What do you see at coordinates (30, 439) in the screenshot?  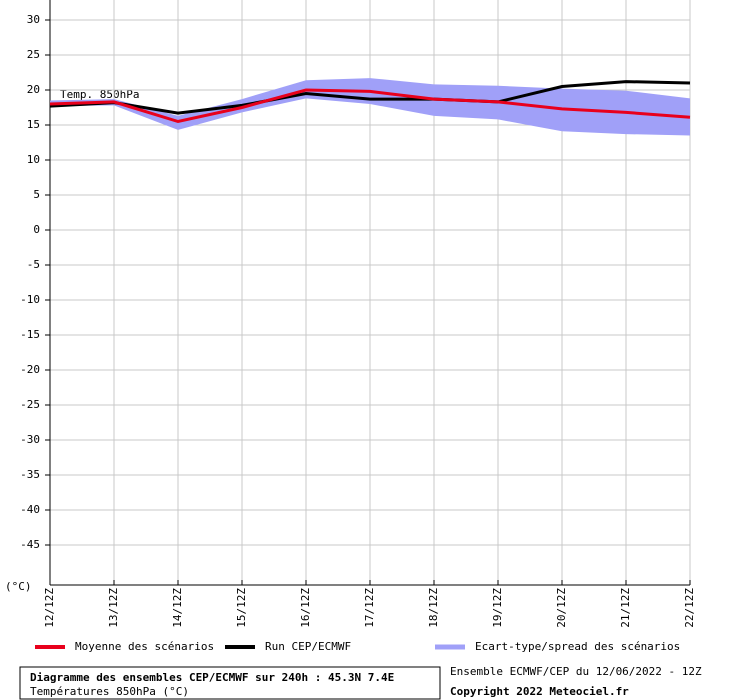 I see `y-tick-label: -30` at bounding box center [30, 439].